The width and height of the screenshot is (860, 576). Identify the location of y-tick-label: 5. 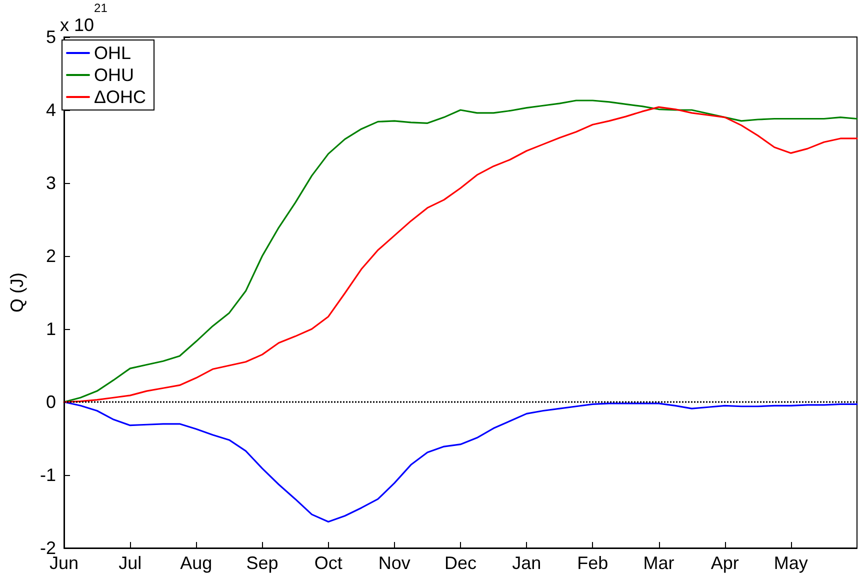
(51, 37).